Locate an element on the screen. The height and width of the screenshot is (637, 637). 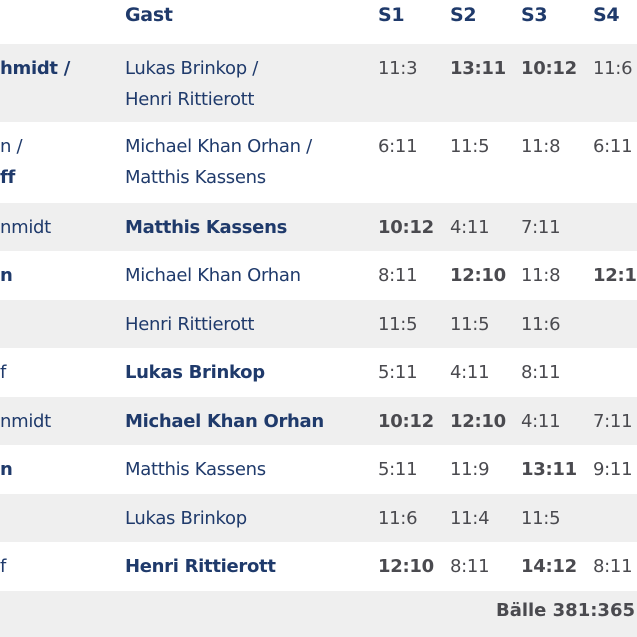
set-score-s1: 8:11 is located at coordinates (398, 275).